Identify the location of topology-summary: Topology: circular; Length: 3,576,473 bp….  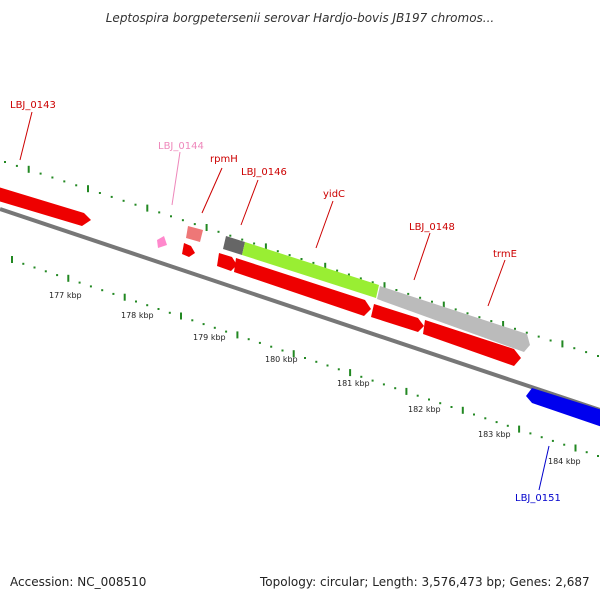
(425, 582).